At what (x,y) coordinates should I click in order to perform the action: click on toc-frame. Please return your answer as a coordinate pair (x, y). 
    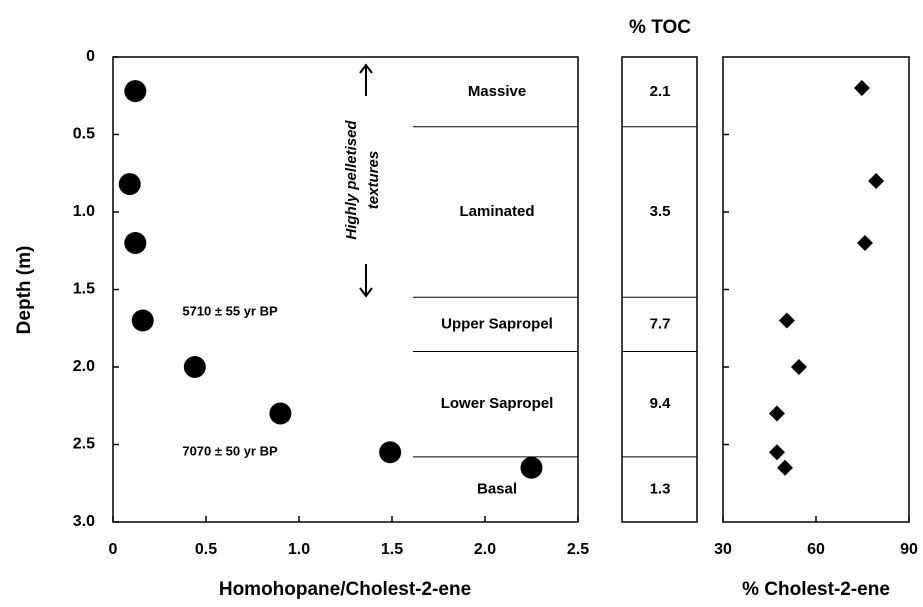
    Looking at the image, I should click on (659, 289).